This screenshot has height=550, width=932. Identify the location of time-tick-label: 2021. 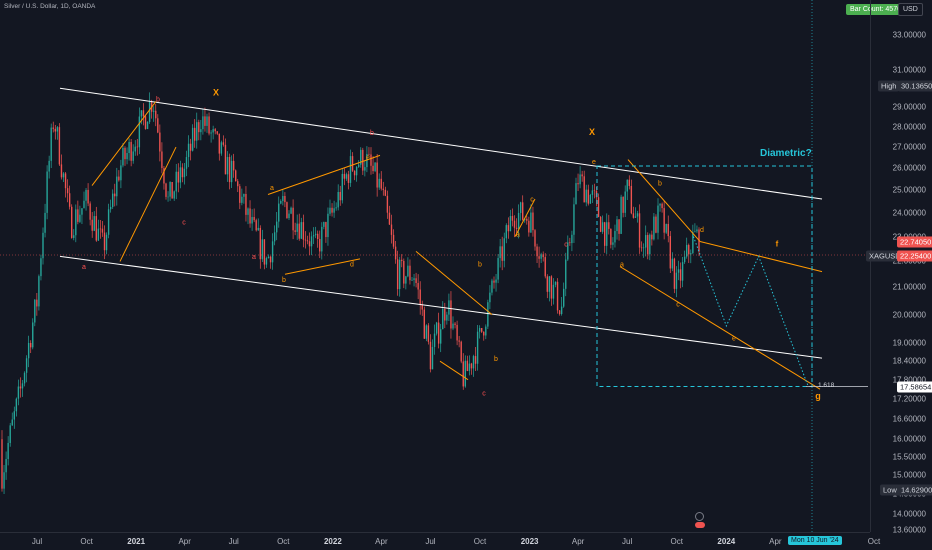
(136, 541).